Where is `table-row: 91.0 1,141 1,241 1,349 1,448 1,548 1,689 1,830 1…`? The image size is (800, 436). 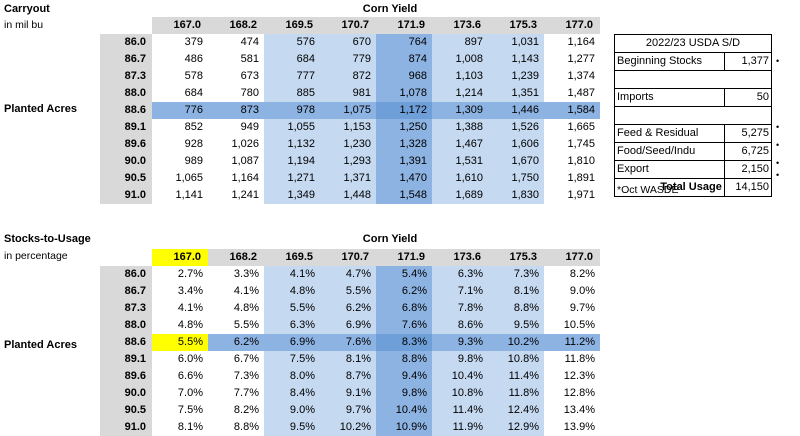 table-row: 91.0 1,141 1,241 1,349 1,448 1,548 1,689 1,830 1… is located at coordinates (350, 195).